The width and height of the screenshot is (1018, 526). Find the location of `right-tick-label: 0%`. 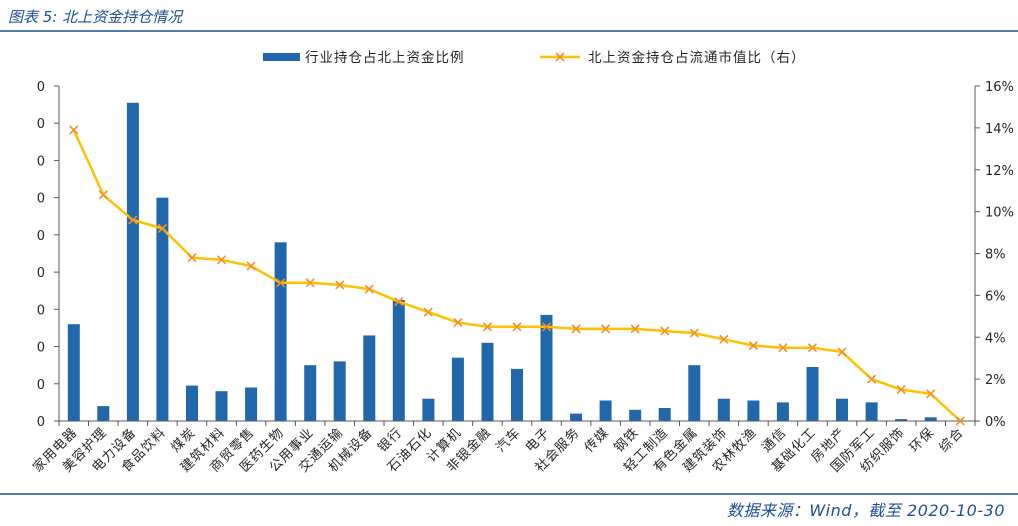

right-tick-label: 0% is located at coordinates (995, 422).